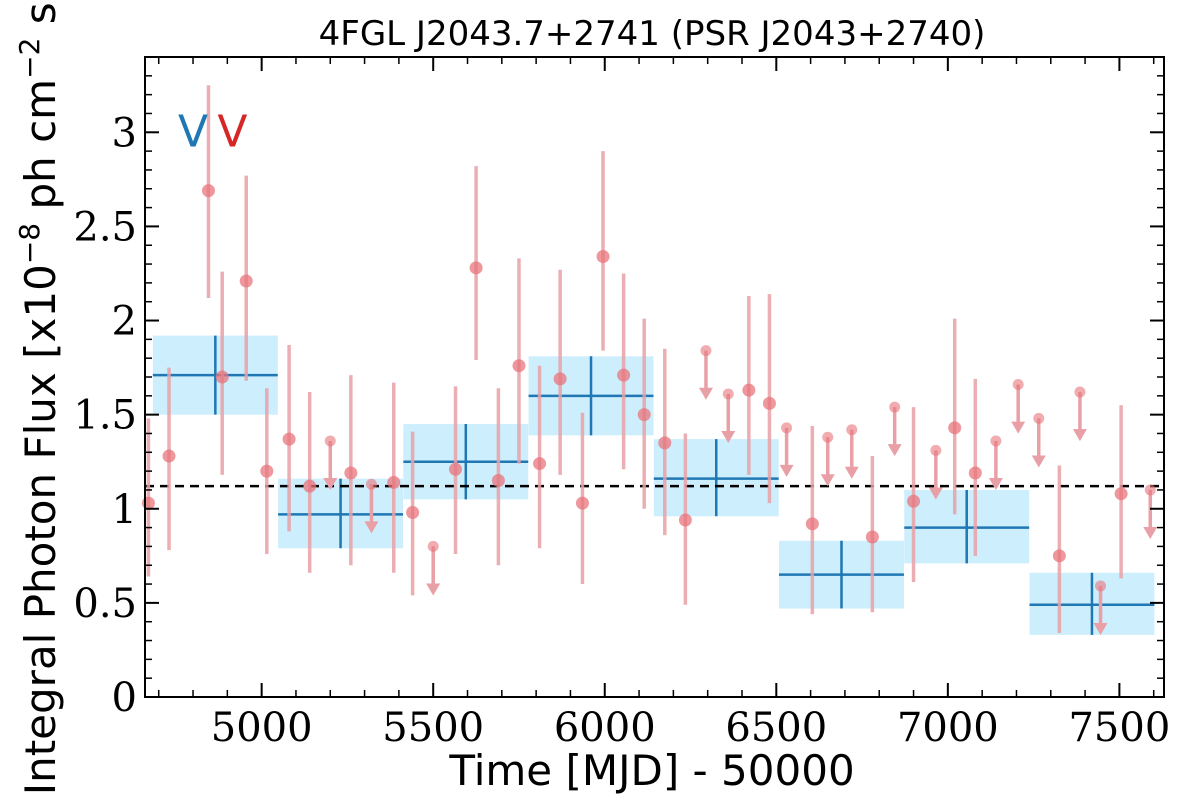  I want to click on x-tick-label: 7500, so click(1119, 728).